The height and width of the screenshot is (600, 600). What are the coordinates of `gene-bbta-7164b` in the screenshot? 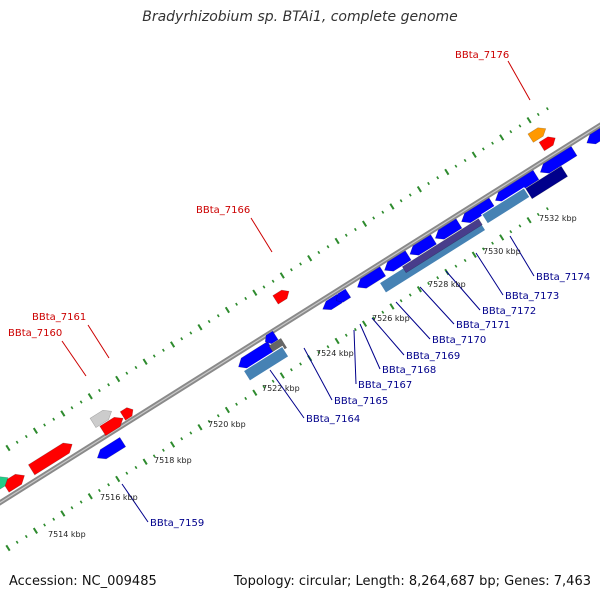 It's located at (266, 363).